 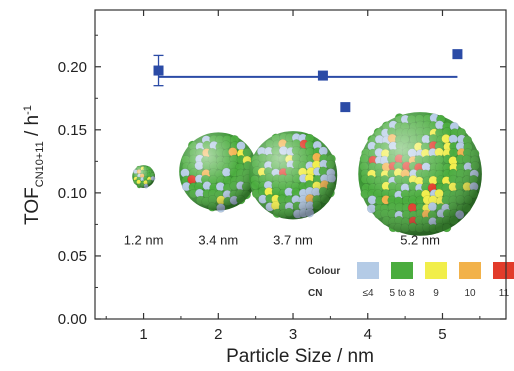 I want to click on legend: Colour CN ≤4 5 to 8 9 10 11, so click(x=411, y=280).